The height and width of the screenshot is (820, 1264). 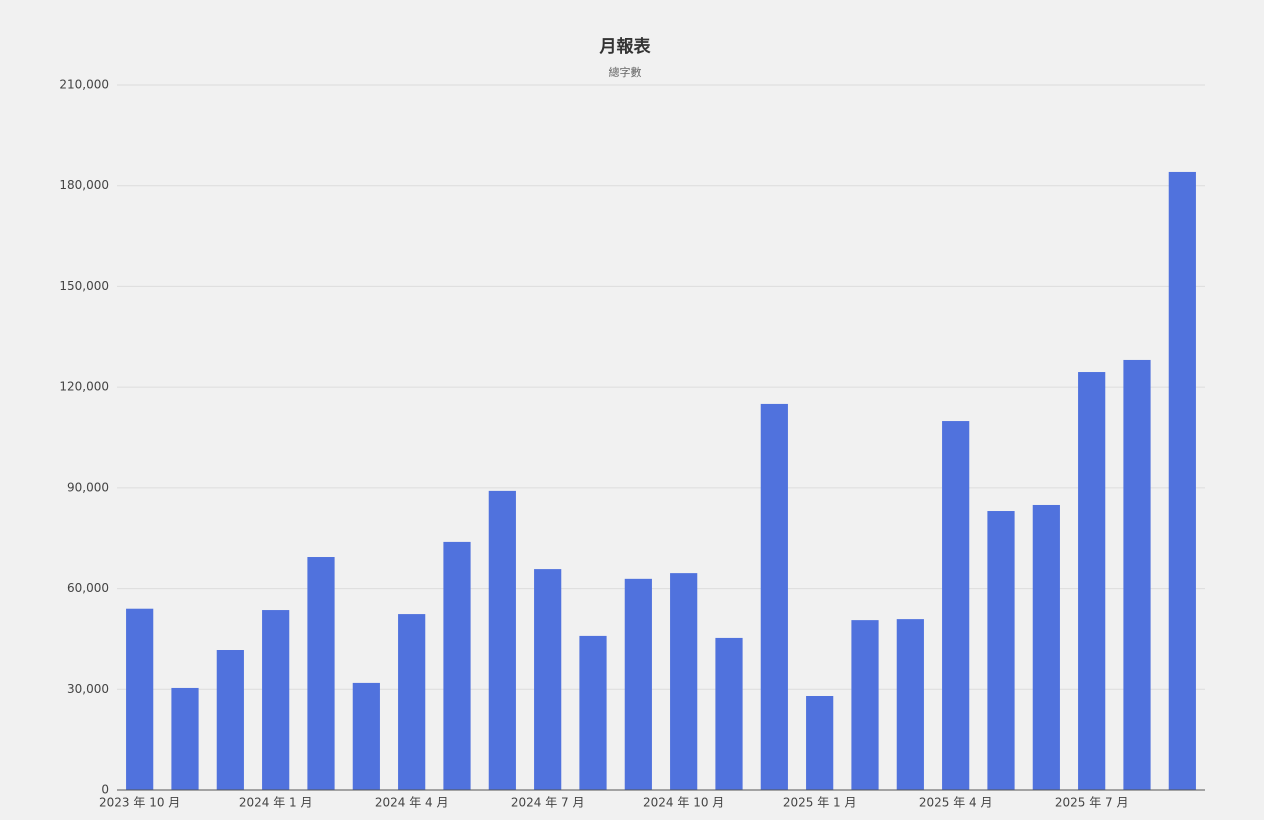 What do you see at coordinates (105, 790) in the screenshot?
I see `y-tick-label: 0` at bounding box center [105, 790].